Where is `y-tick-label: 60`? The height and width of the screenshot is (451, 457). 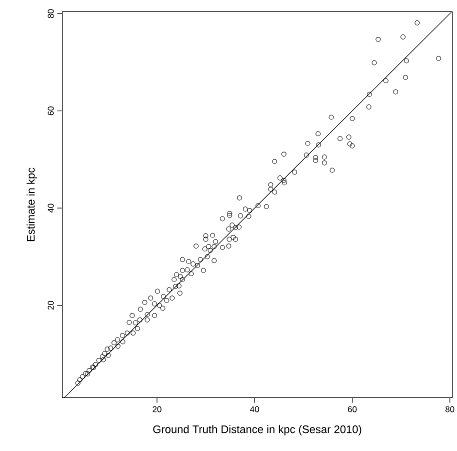 y-tick-label: 60 is located at coordinates (51, 111).